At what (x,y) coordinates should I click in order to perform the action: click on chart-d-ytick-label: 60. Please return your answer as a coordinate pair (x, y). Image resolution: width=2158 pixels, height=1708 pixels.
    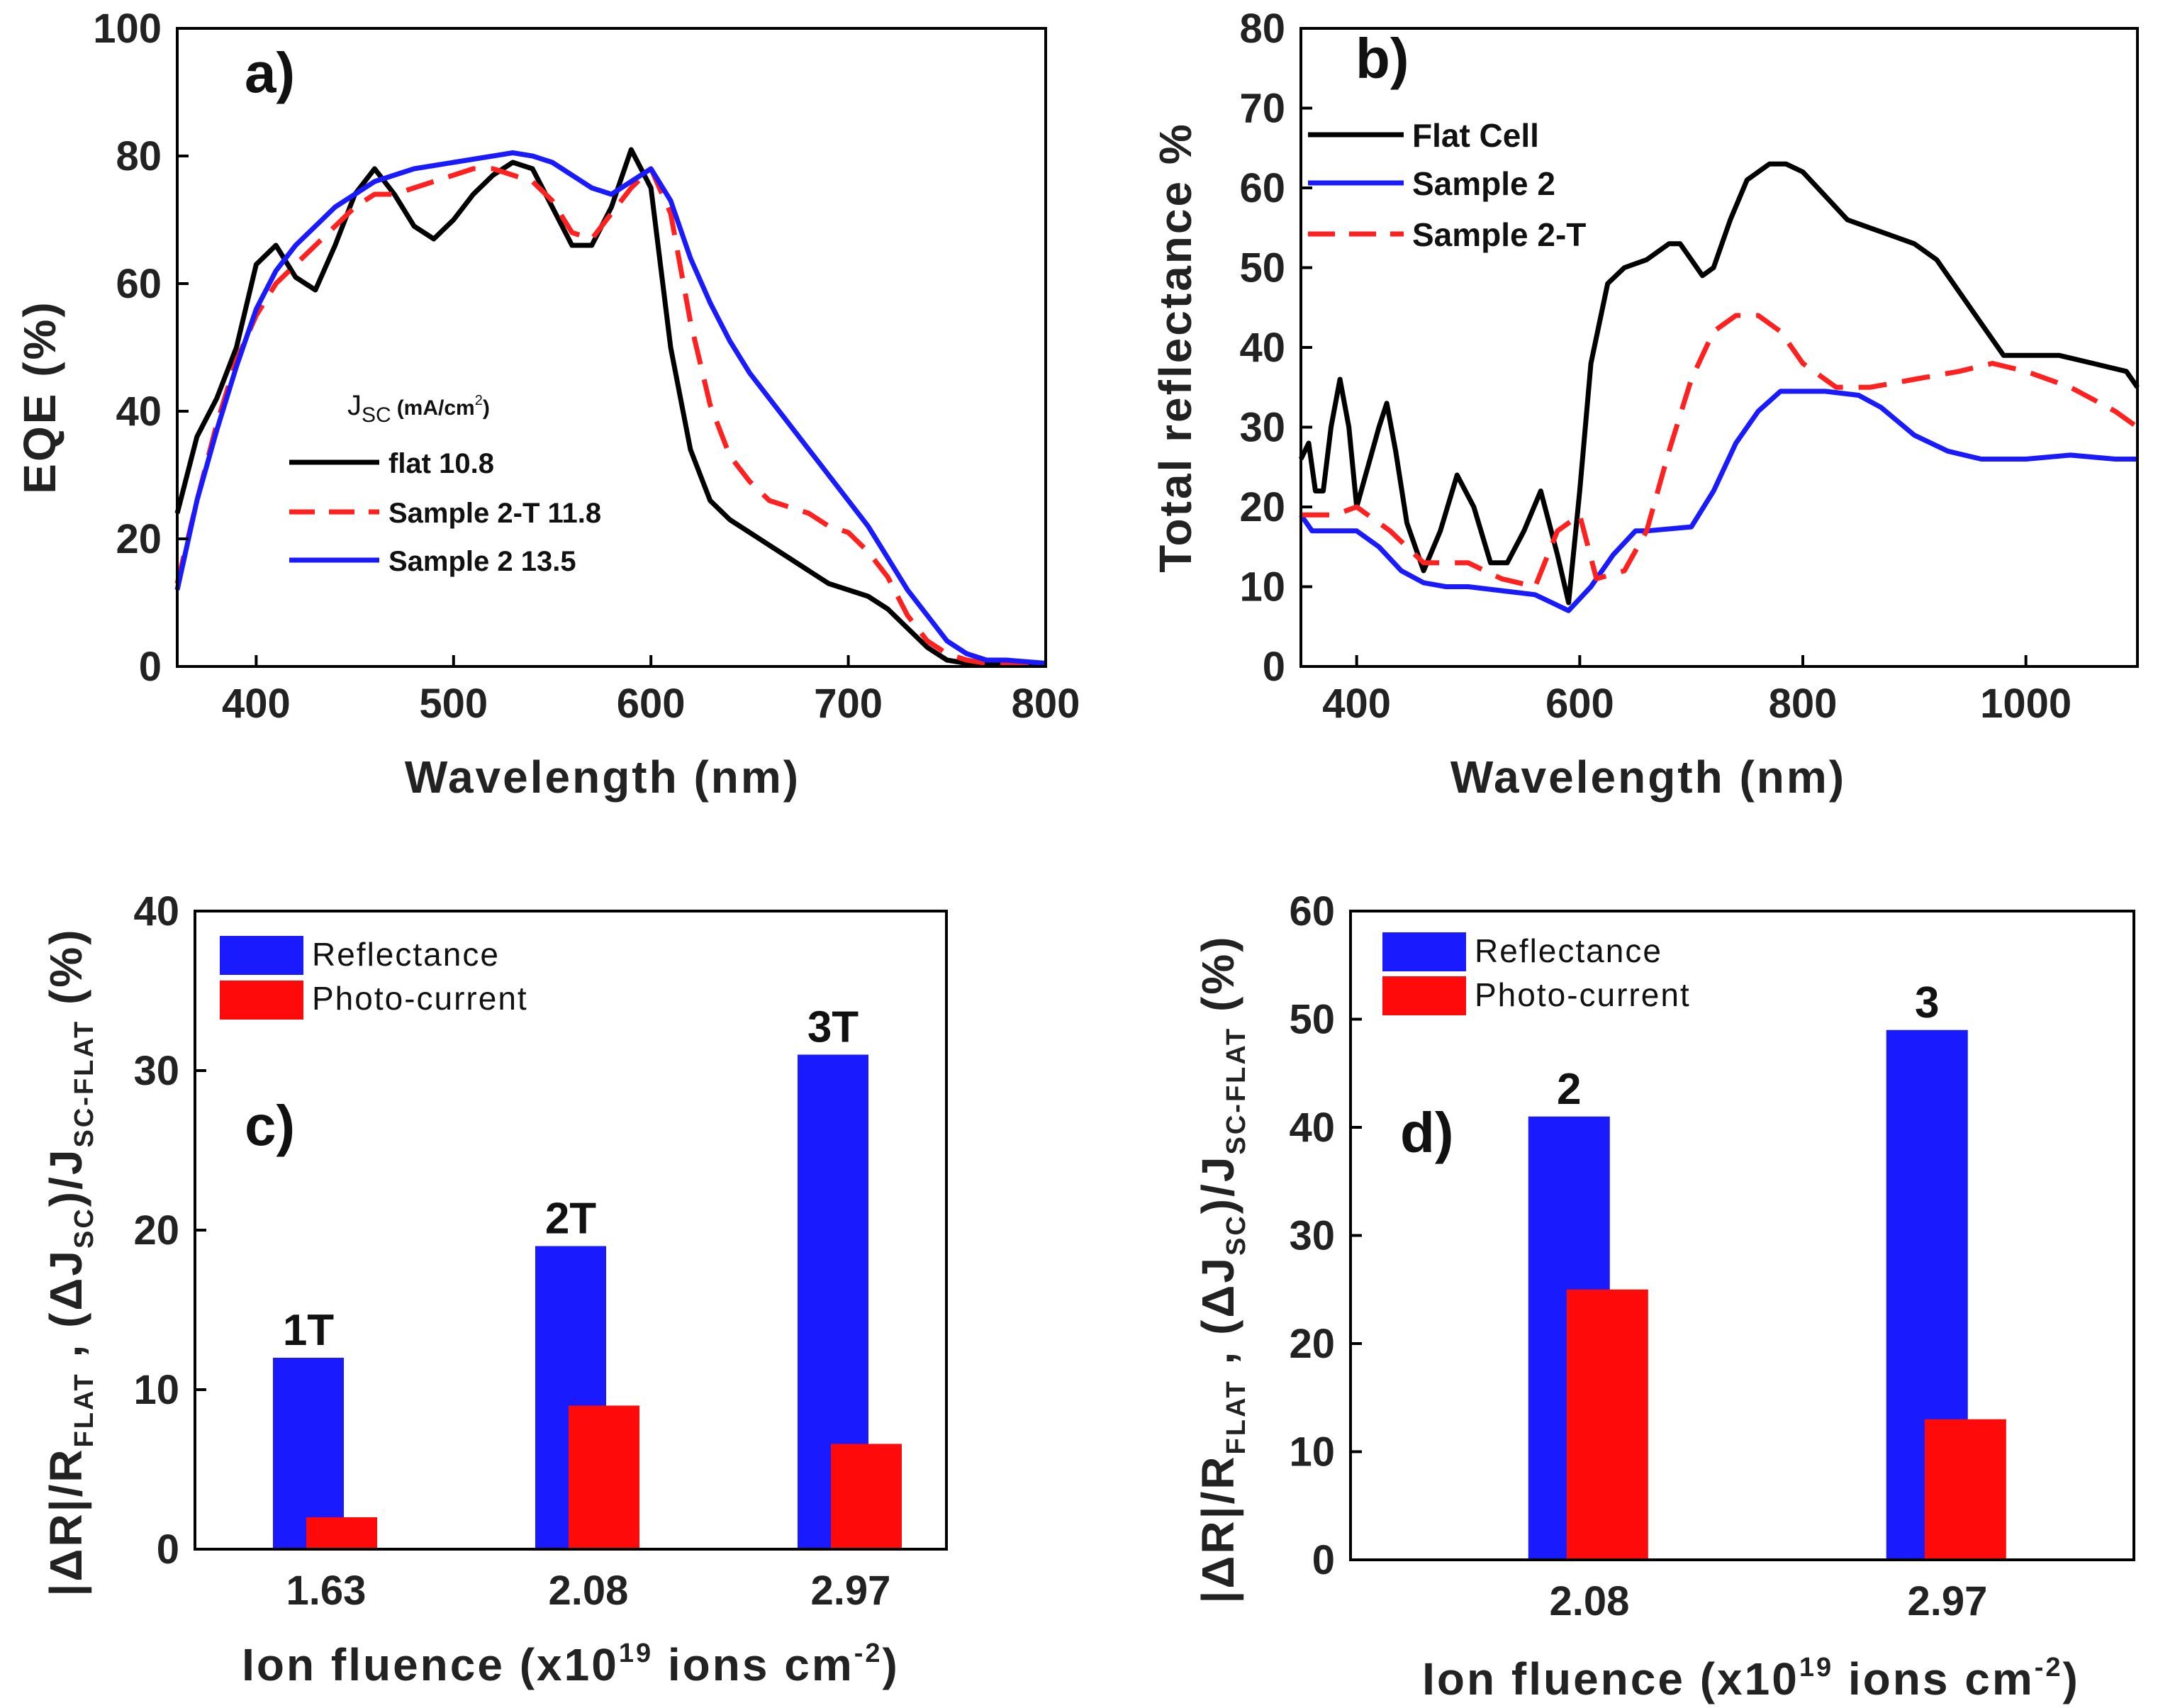
    Looking at the image, I should click on (1312, 911).